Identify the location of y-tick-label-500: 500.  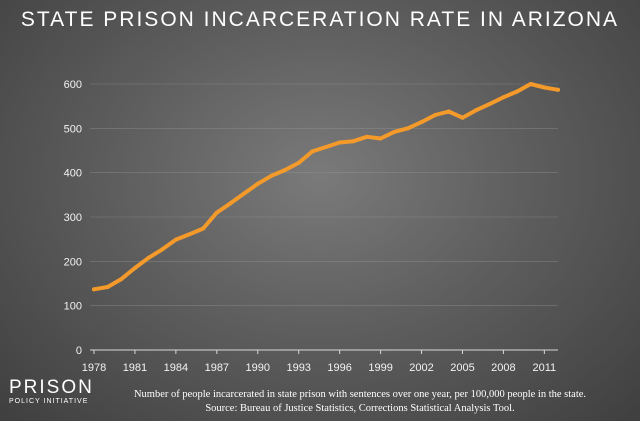
(73, 129).